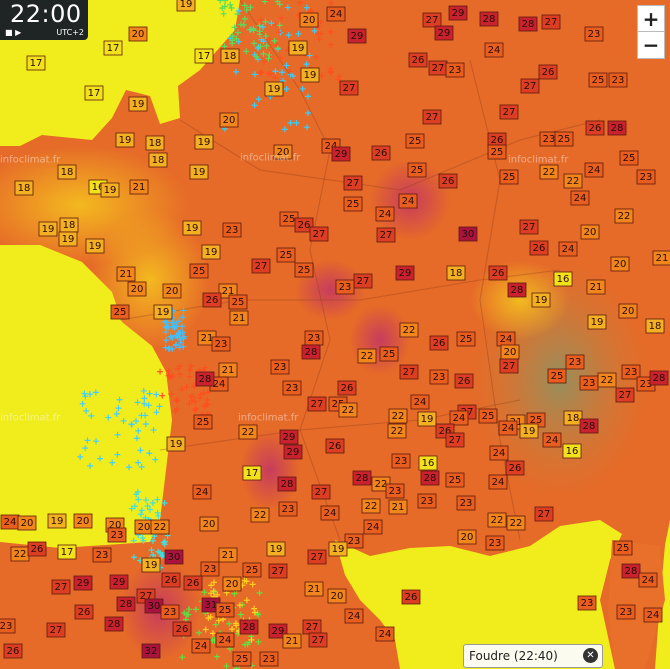  I want to click on temperature-label: 18, so click(67, 172).